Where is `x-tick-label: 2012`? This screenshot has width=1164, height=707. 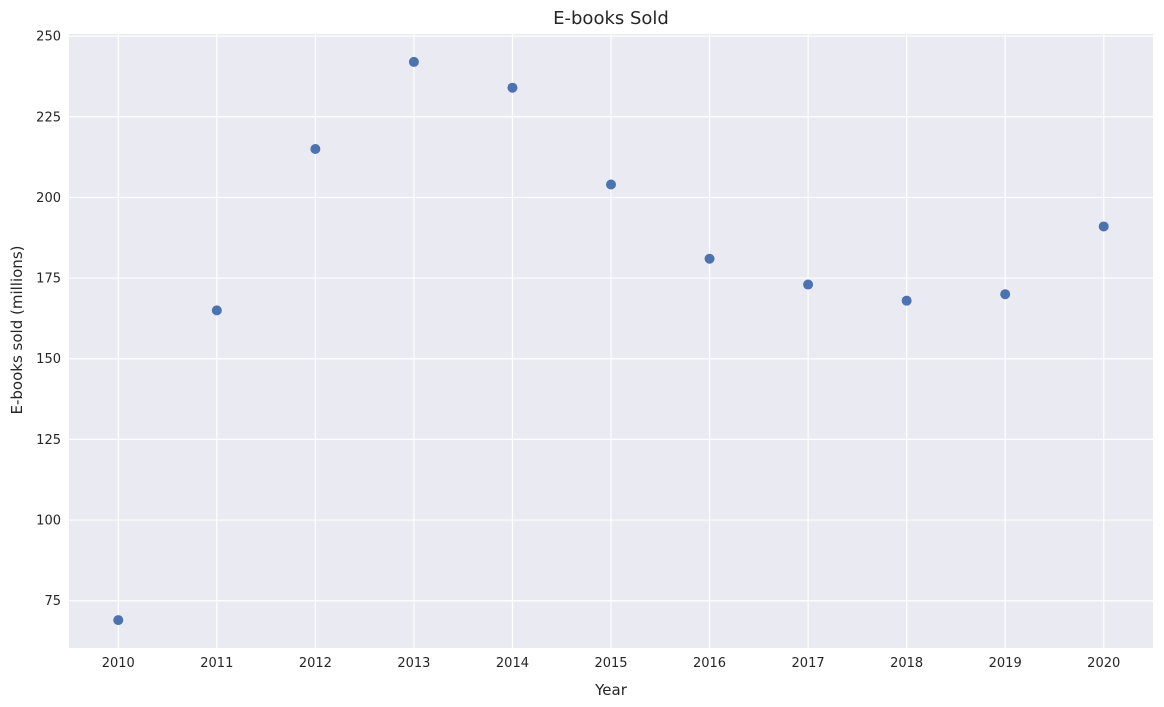
x-tick-label: 2012 is located at coordinates (315, 663).